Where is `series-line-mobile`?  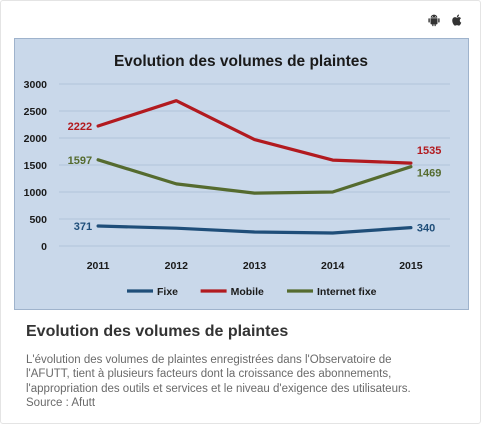 series-line-mobile is located at coordinates (254, 132).